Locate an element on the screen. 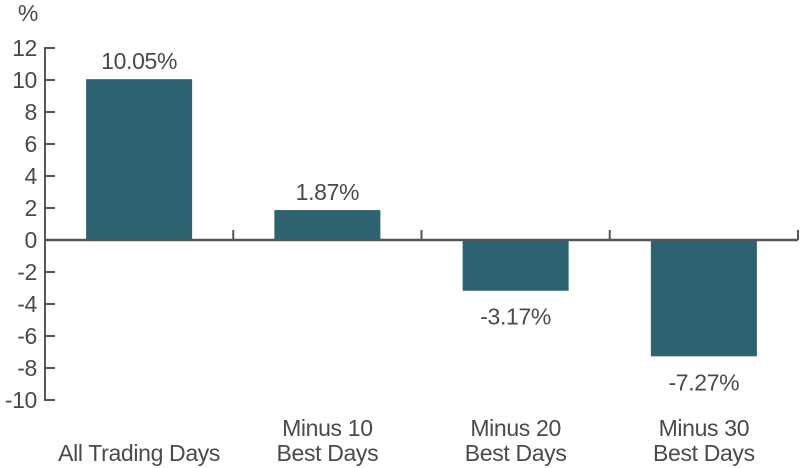 Image resolution: width=800 pixels, height=468 pixels. y-tick-label: 8 is located at coordinates (31, 112).